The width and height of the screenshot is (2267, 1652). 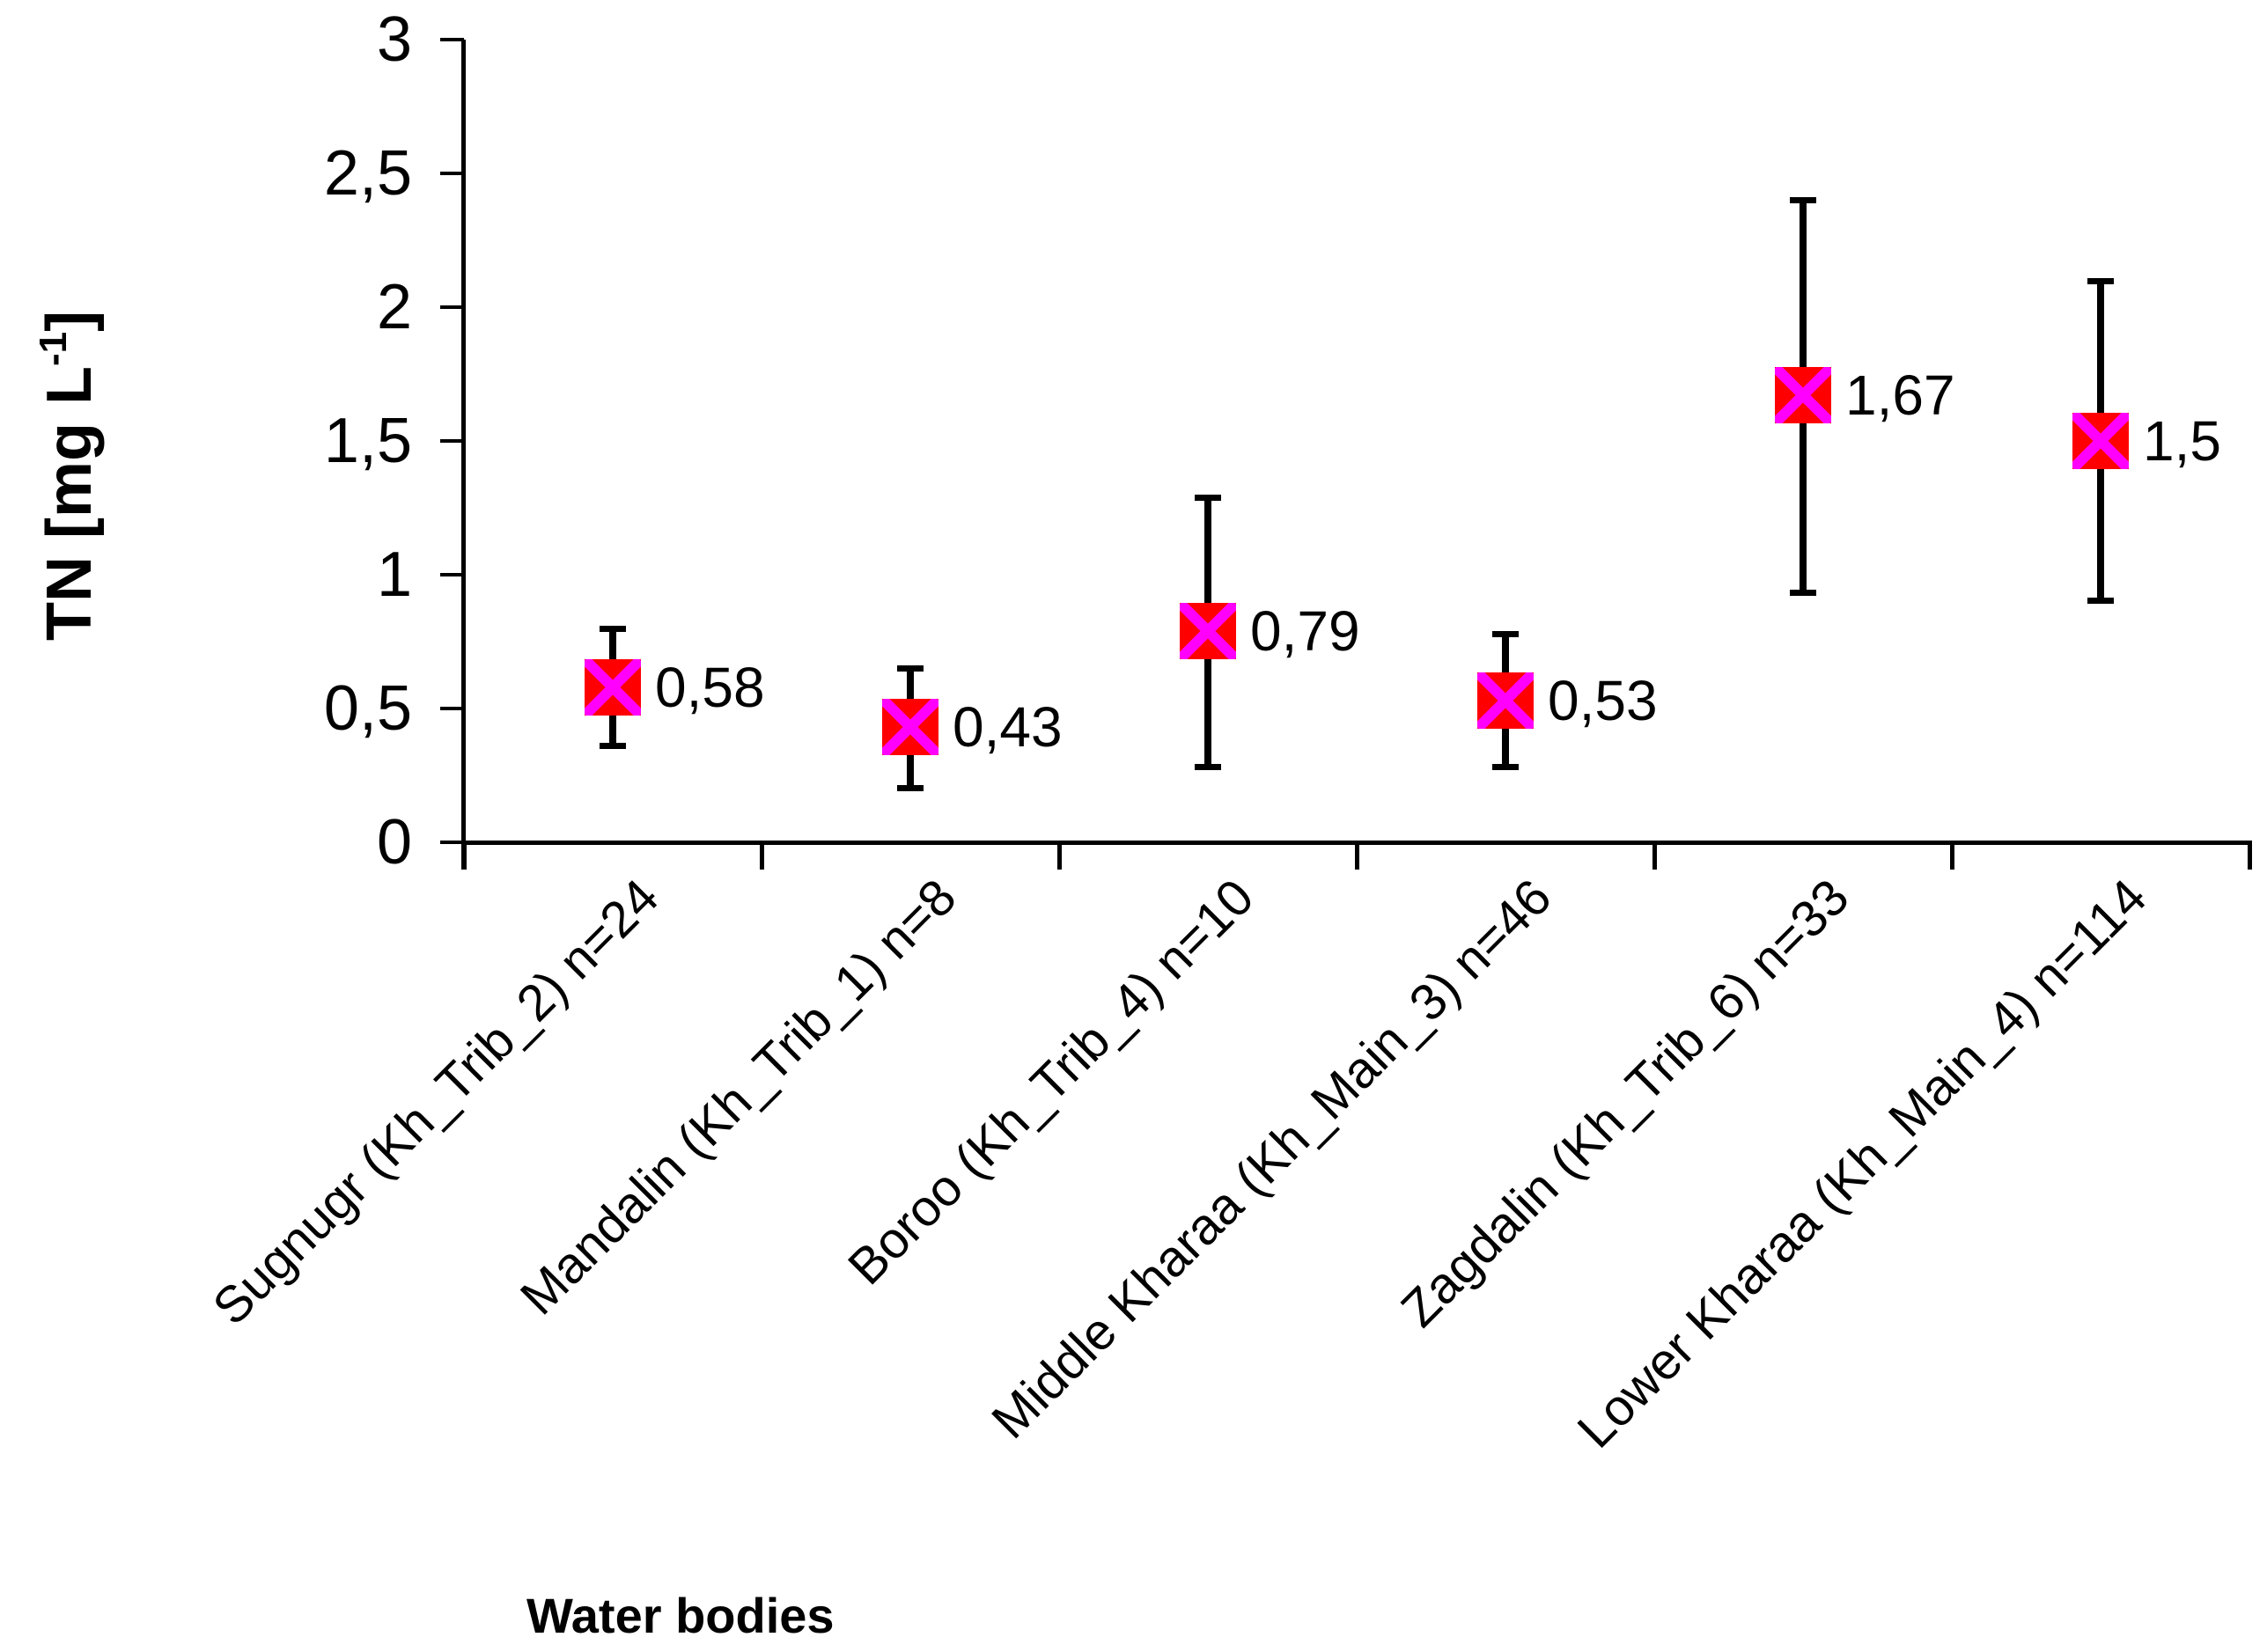 What do you see at coordinates (464, 455) in the screenshot?
I see `y-axis-line` at bounding box center [464, 455].